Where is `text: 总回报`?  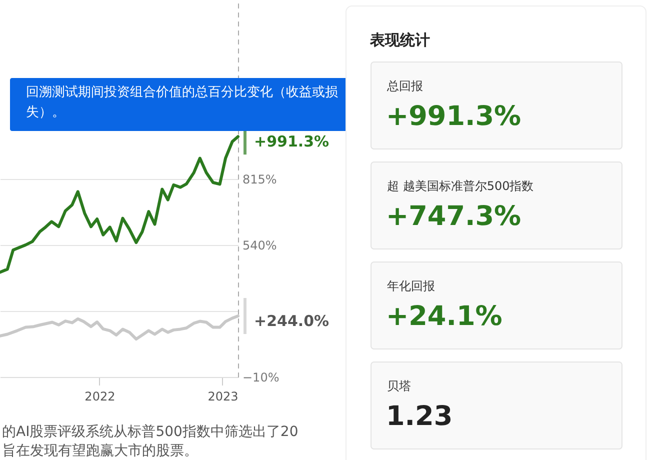 text: 总回报 is located at coordinates (404, 86).